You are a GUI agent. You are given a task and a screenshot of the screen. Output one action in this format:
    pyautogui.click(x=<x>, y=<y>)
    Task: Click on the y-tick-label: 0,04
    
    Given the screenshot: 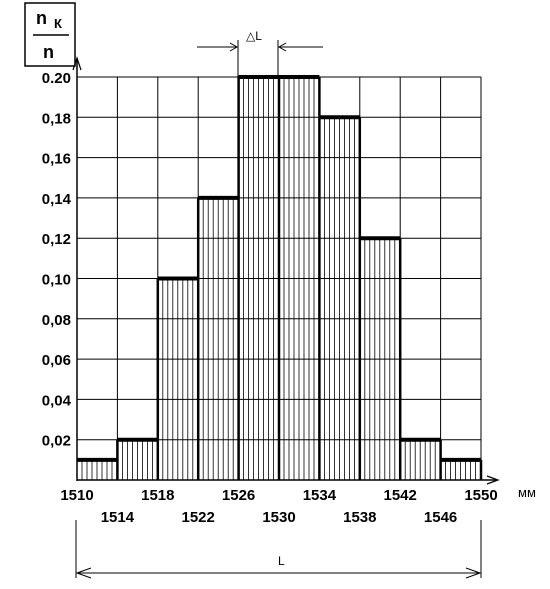 What is the action you would take?
    pyautogui.click(x=57, y=400)
    